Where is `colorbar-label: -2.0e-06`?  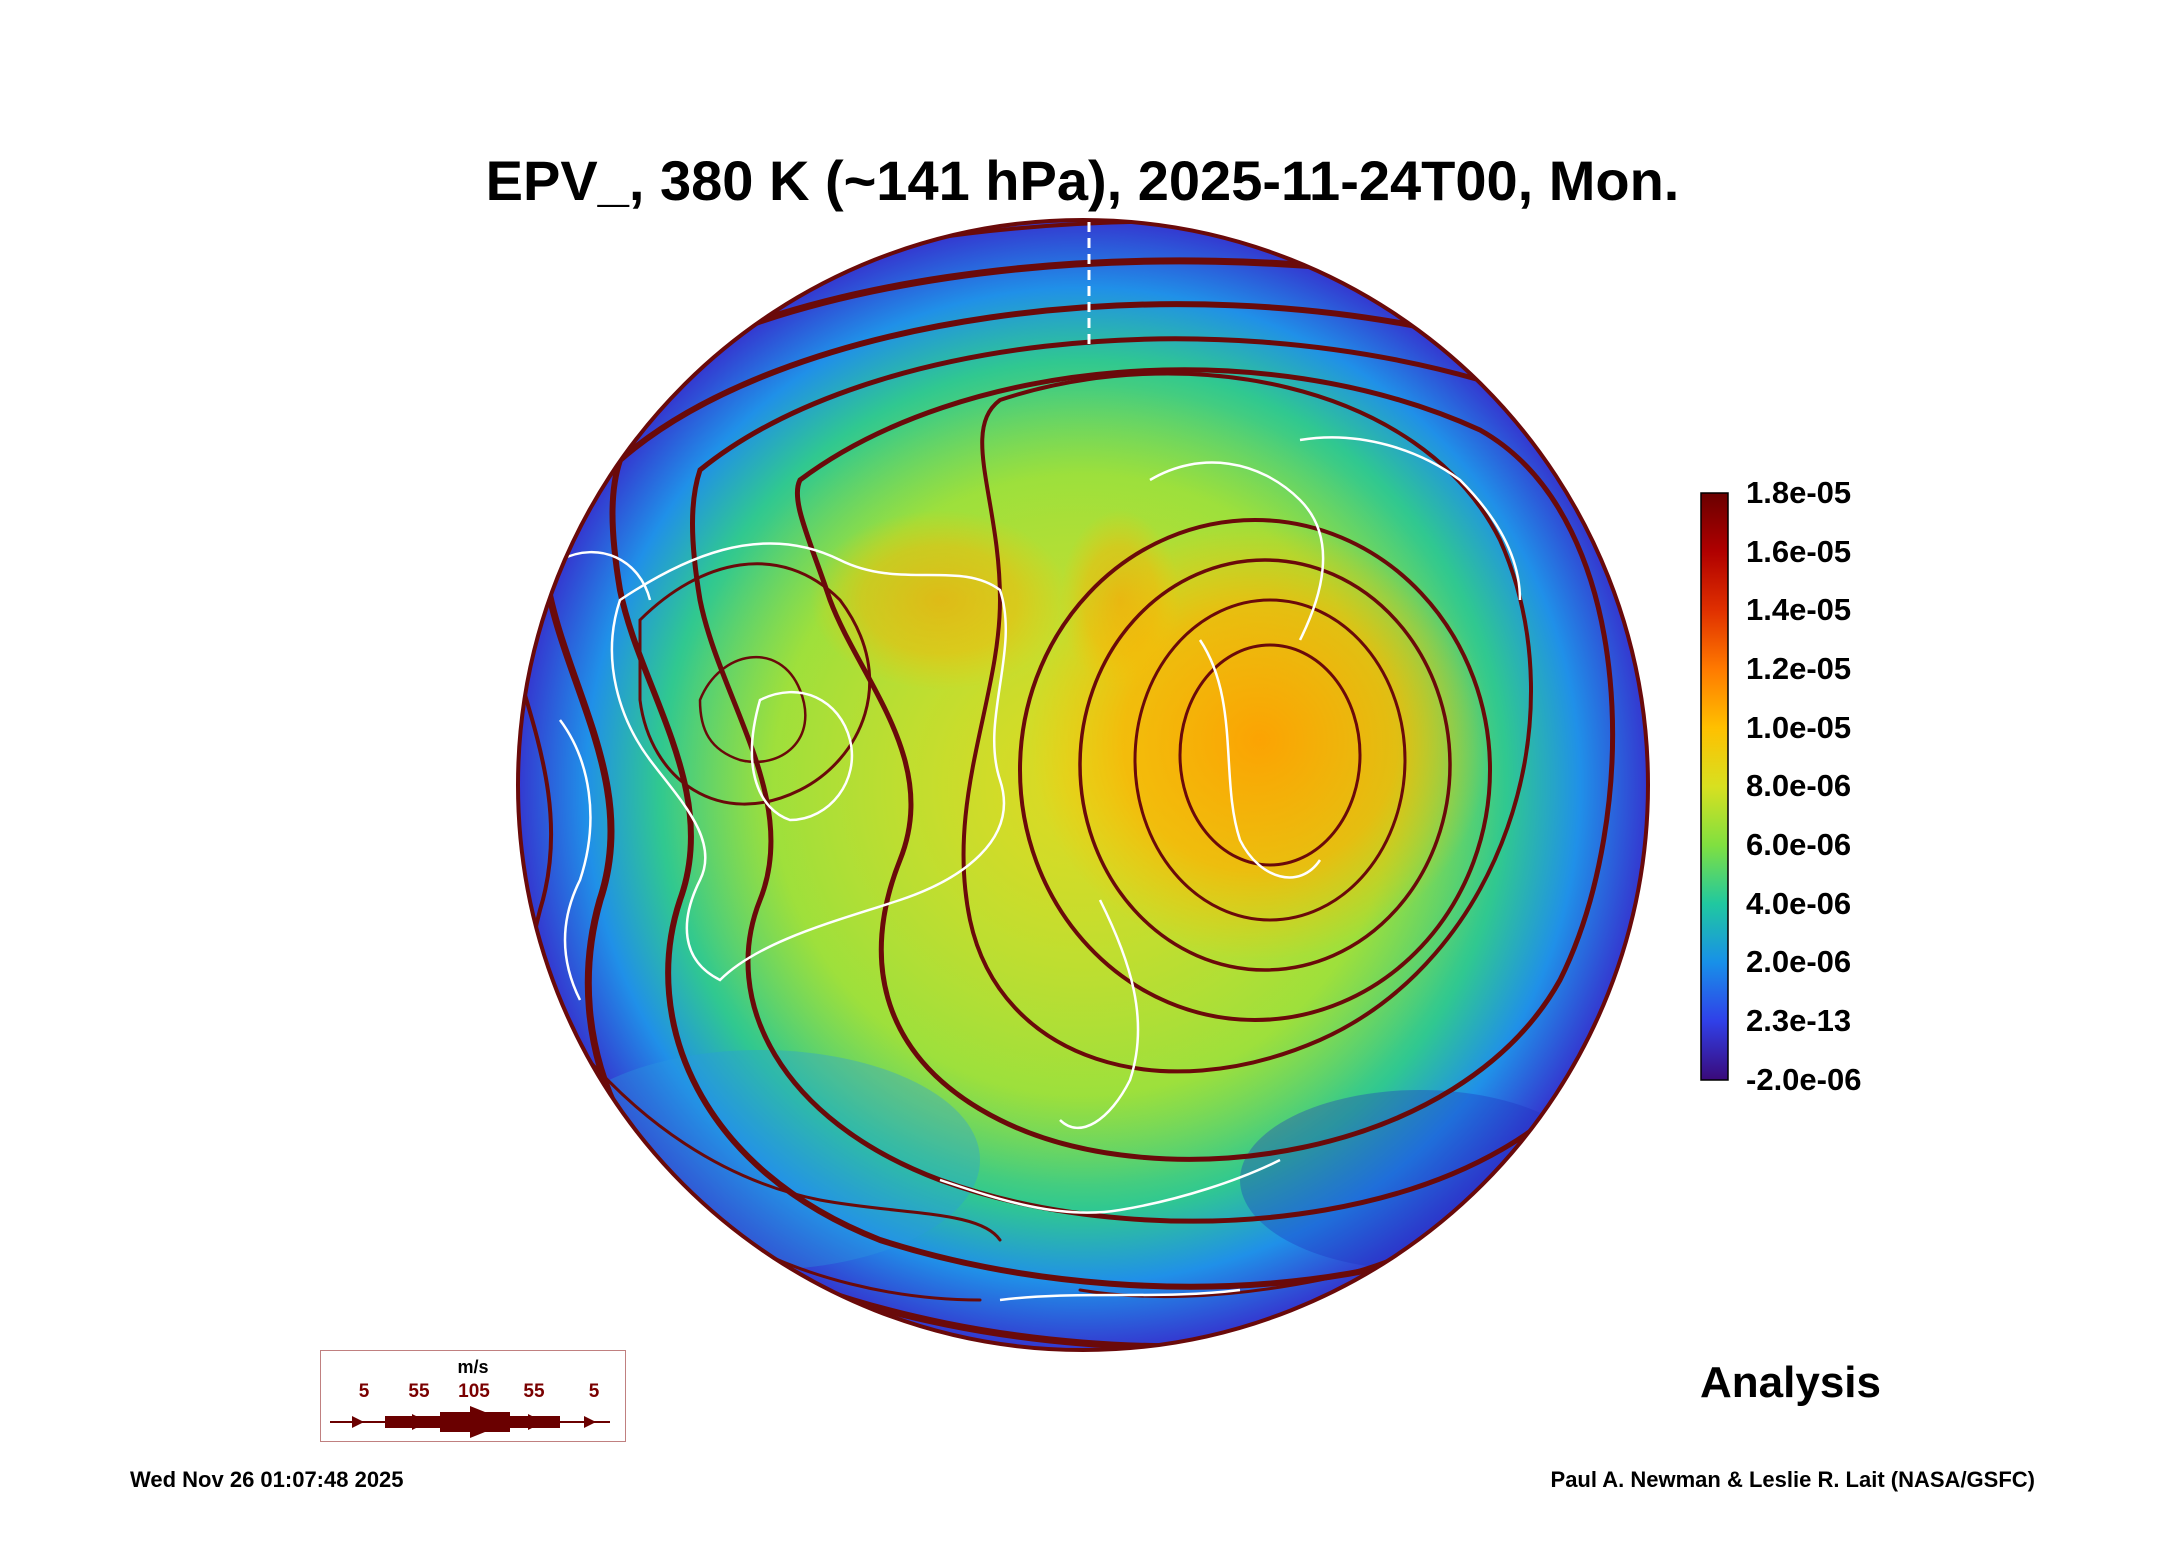
colorbar-label: -2.0e-06 is located at coordinates (1804, 1079).